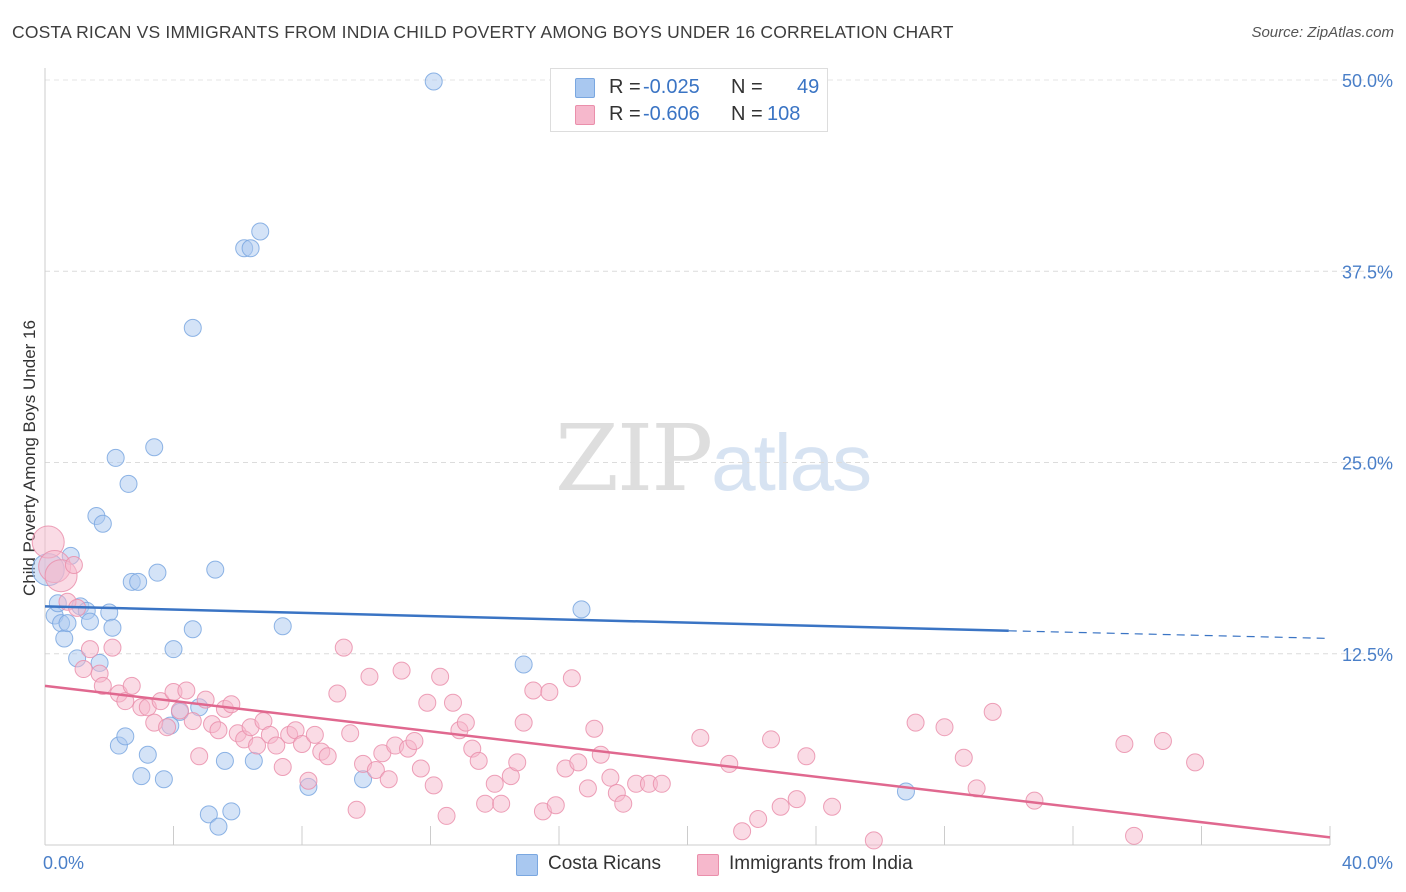  I want to click on watermark-zip: ZIP, so click(634, 458).